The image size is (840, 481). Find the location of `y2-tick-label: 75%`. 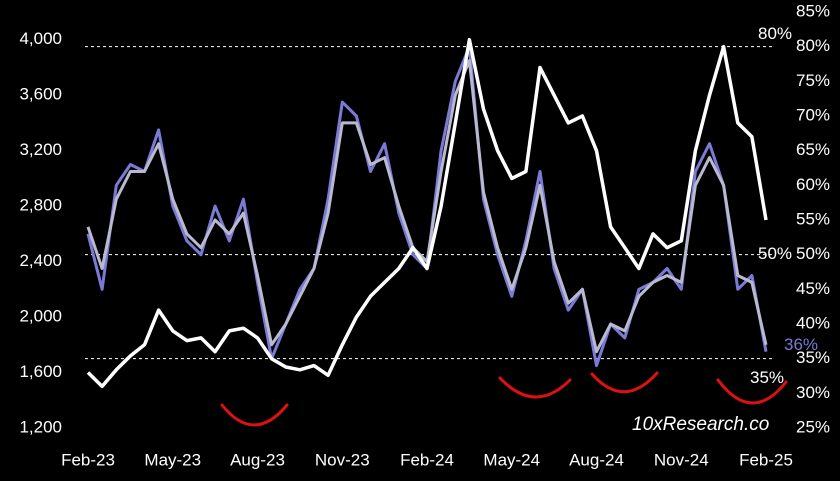

y2-tick-label: 75% is located at coordinates (813, 80).